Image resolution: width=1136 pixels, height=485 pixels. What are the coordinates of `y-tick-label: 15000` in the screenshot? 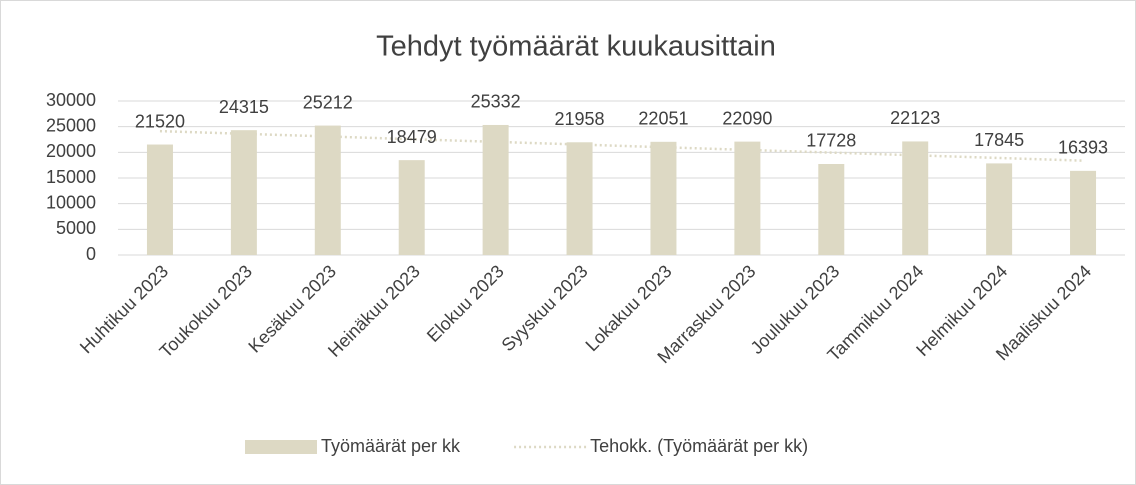 It's located at (71, 177).